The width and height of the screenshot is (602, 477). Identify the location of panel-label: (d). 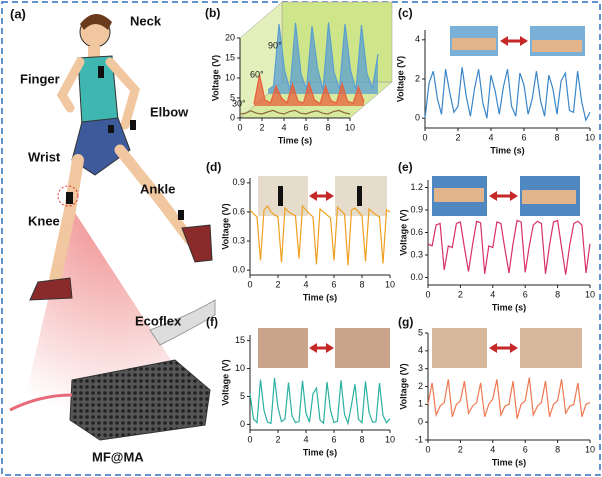
(213, 167).